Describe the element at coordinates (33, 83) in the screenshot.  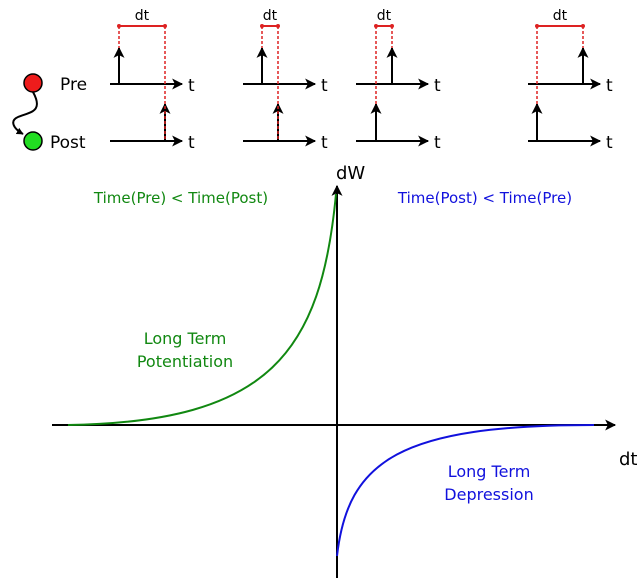
I see `pre-neuron-icon` at that location.